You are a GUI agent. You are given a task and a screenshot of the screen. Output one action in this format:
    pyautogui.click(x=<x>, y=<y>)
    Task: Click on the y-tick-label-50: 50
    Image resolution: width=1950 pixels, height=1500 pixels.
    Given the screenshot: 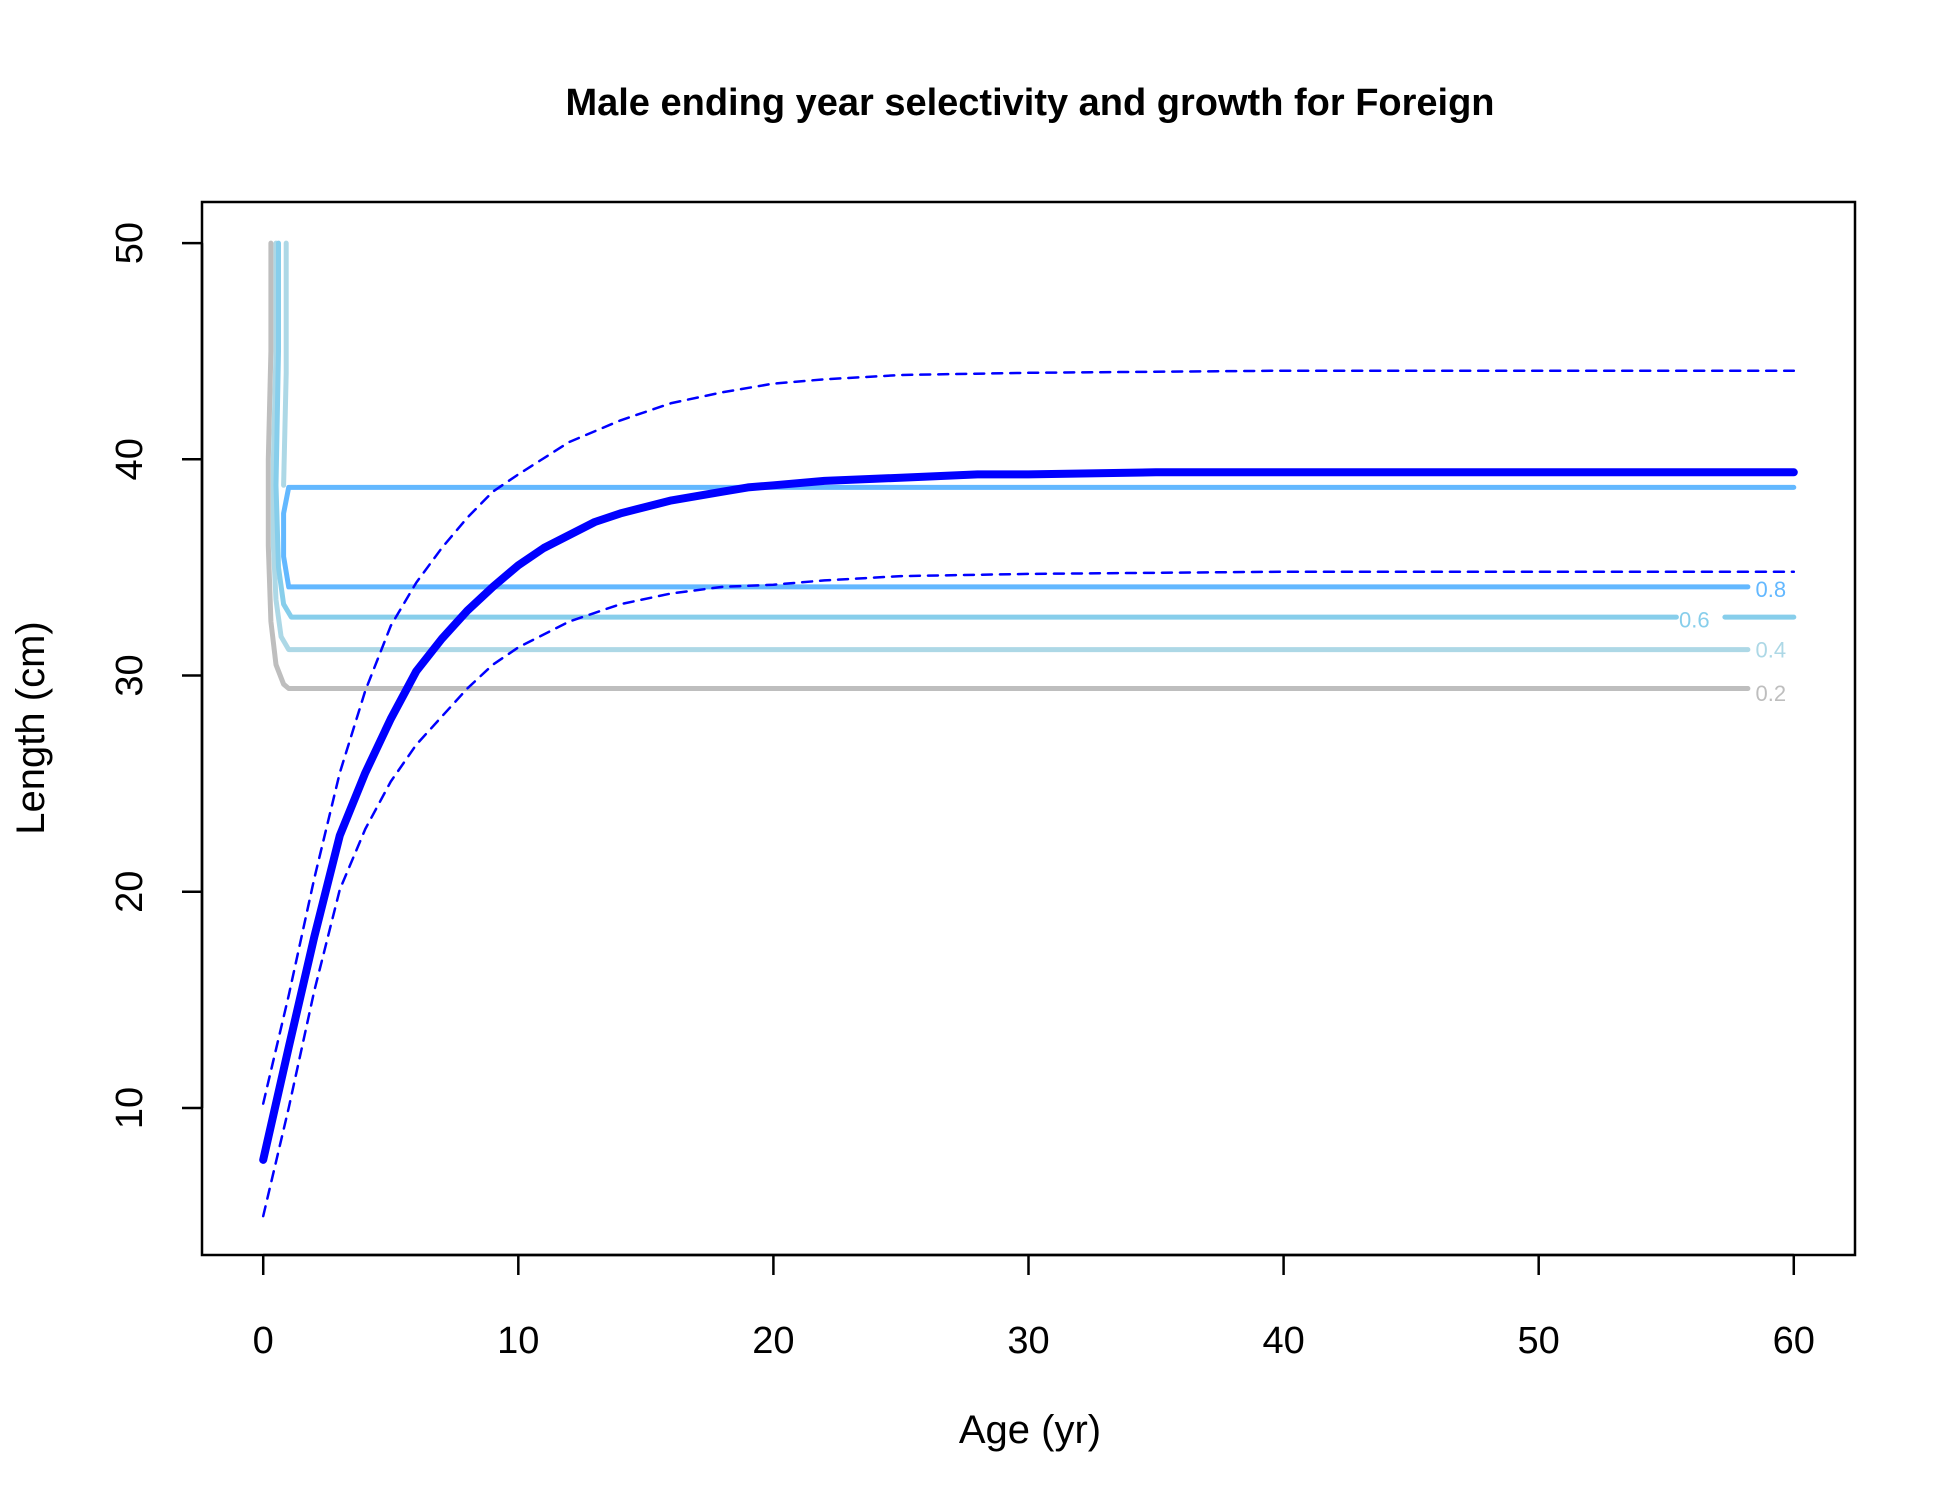 What is the action you would take?
    pyautogui.click(x=130, y=243)
    